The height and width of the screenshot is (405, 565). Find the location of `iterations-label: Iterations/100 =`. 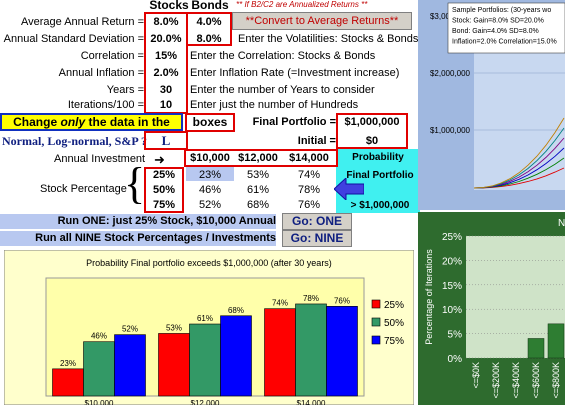

iterations-label: Iterations/100 = is located at coordinates (105, 105).